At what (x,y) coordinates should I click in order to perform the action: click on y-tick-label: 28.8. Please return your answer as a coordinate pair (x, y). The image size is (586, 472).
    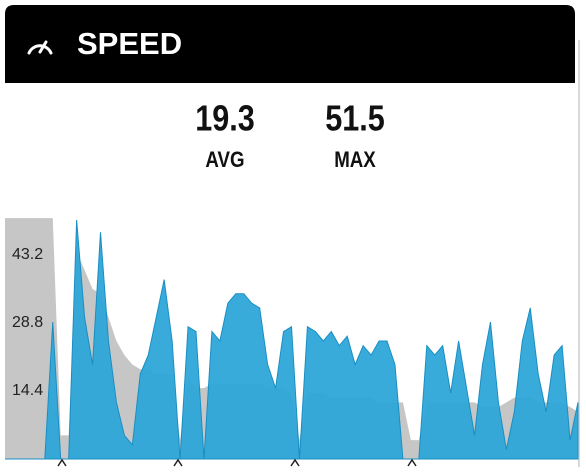
    Looking at the image, I should click on (27, 322).